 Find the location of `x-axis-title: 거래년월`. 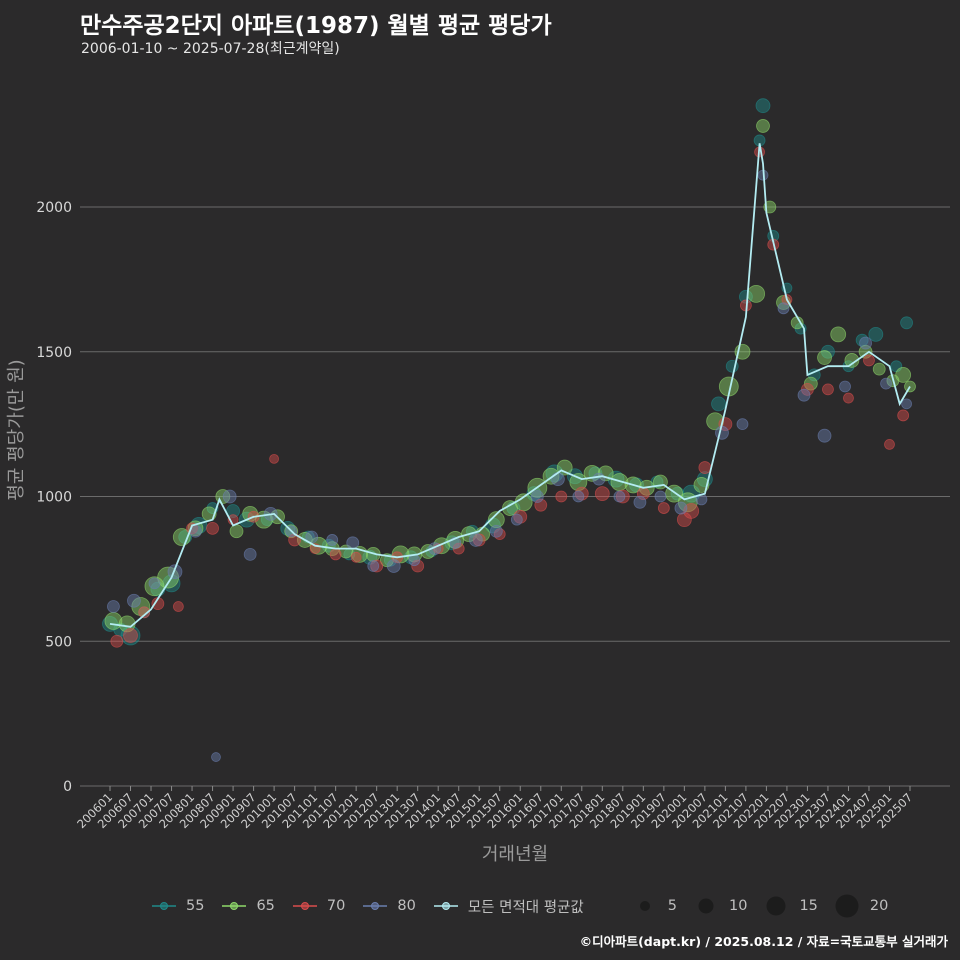

x-axis-title: 거래년월 is located at coordinates (515, 854).